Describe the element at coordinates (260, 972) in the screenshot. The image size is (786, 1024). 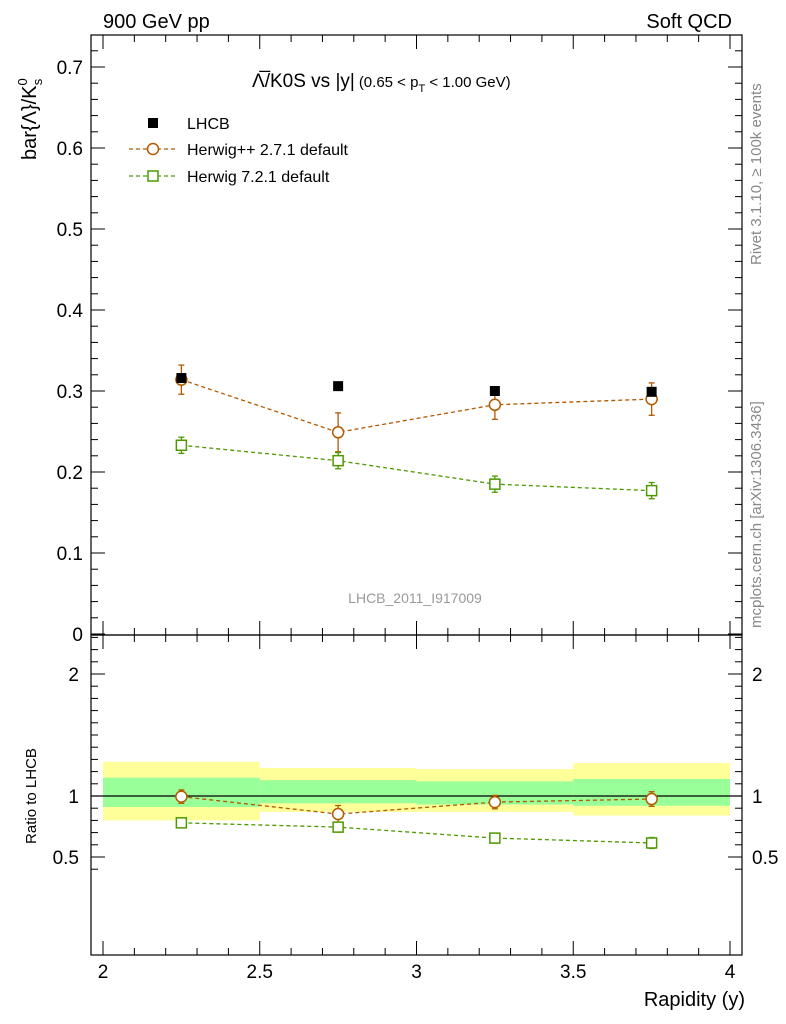
I see `x-tick-label: 2.5` at that location.